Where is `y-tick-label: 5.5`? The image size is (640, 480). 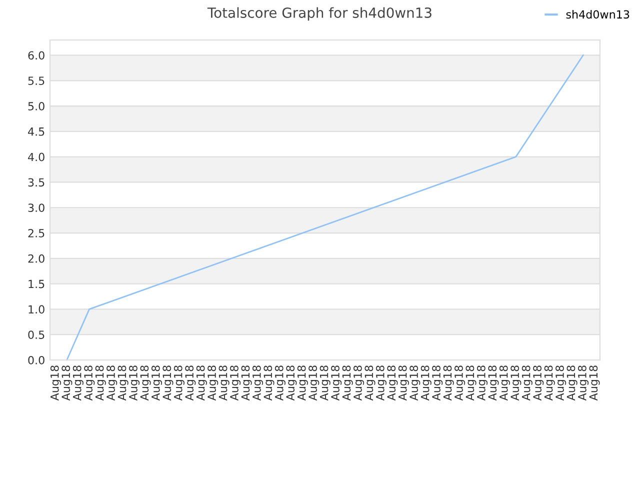
y-tick-label: 5.5 is located at coordinates (36, 81).